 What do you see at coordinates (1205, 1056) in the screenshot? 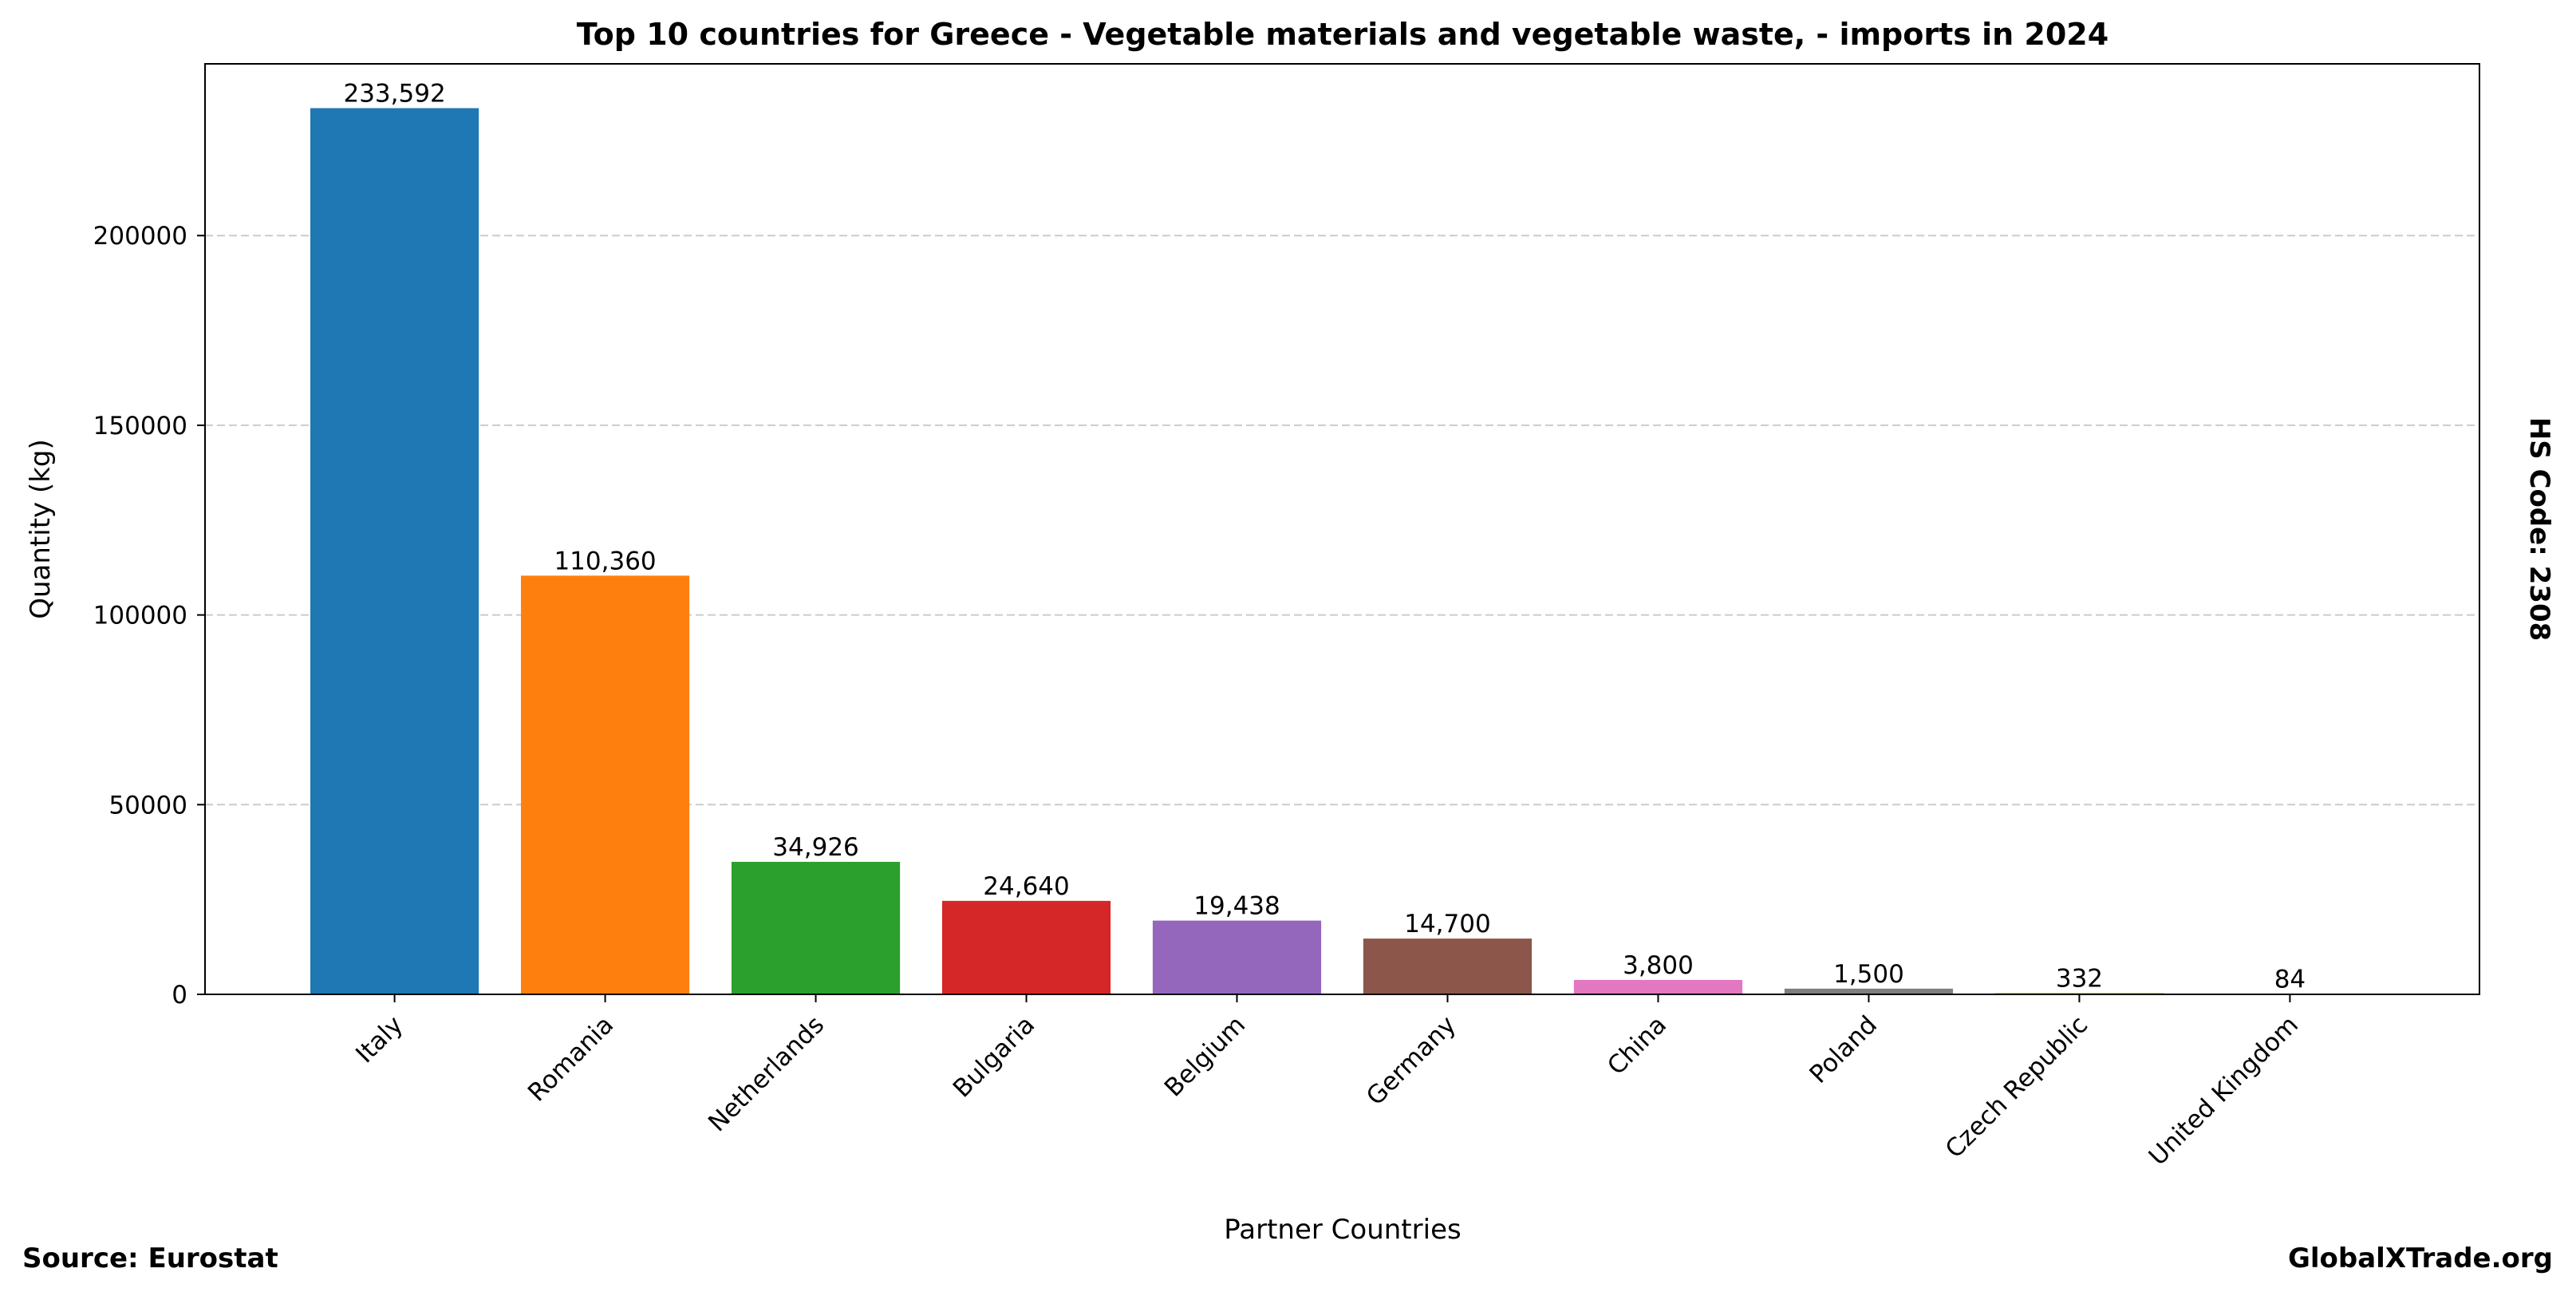
I see `x-tick-label: Belgium` at bounding box center [1205, 1056].